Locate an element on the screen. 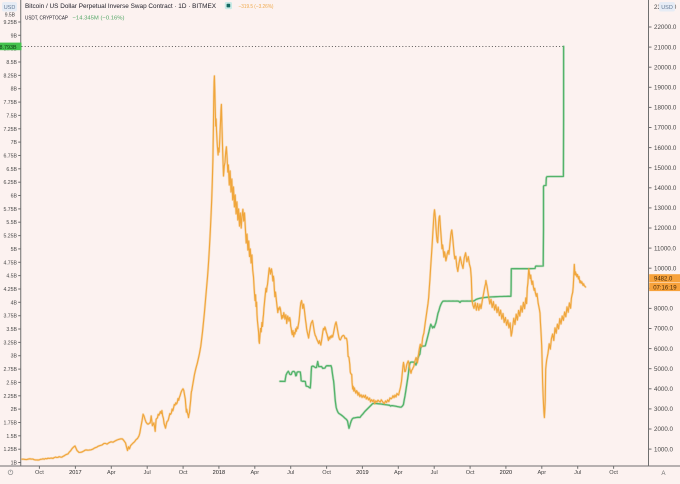 This screenshot has height=484, width=680. svg-text: 6.5B is located at coordinates (11, 170).